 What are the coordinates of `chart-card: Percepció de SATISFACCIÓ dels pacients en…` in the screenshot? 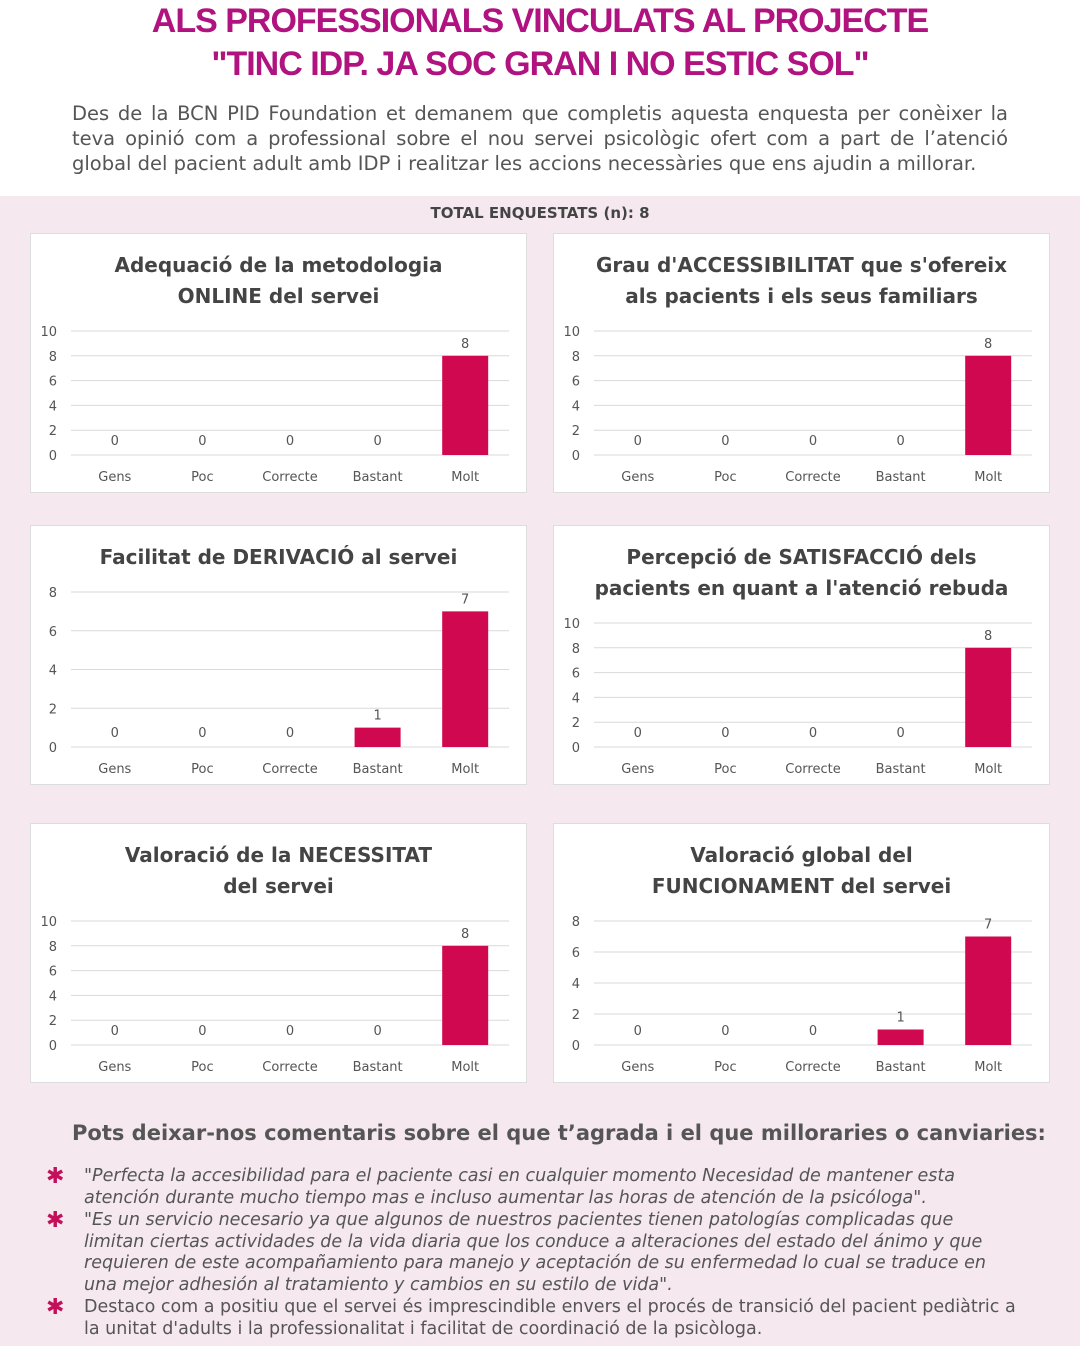 It's located at (801, 655).